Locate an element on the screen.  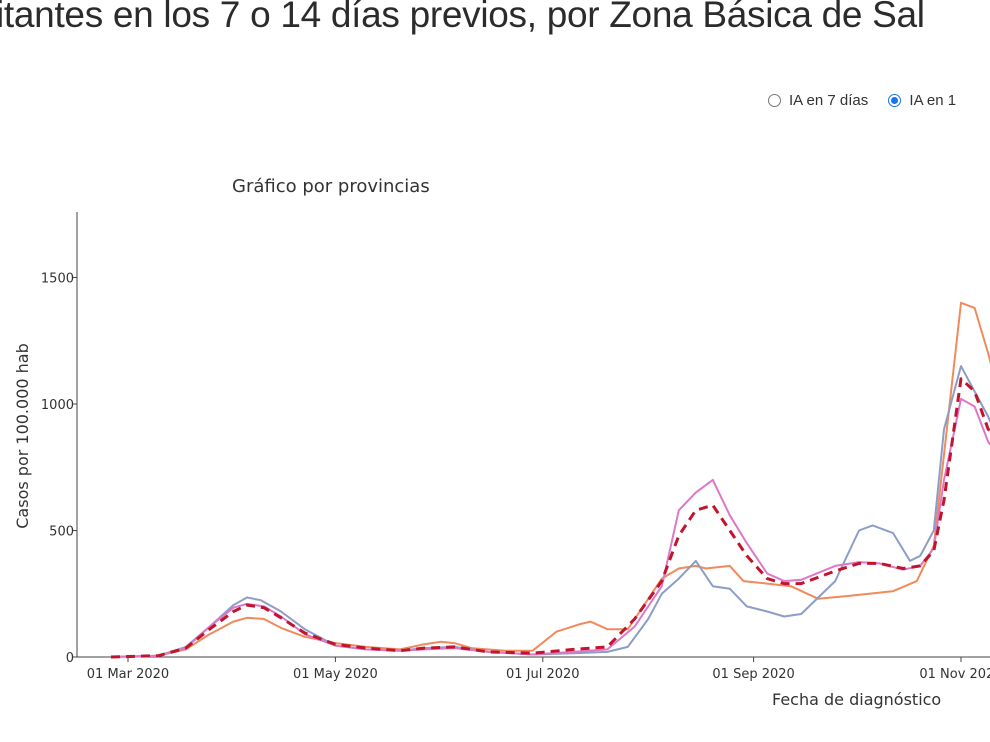
radio-label-ia-7: IA en 7 días is located at coordinates (829, 100).